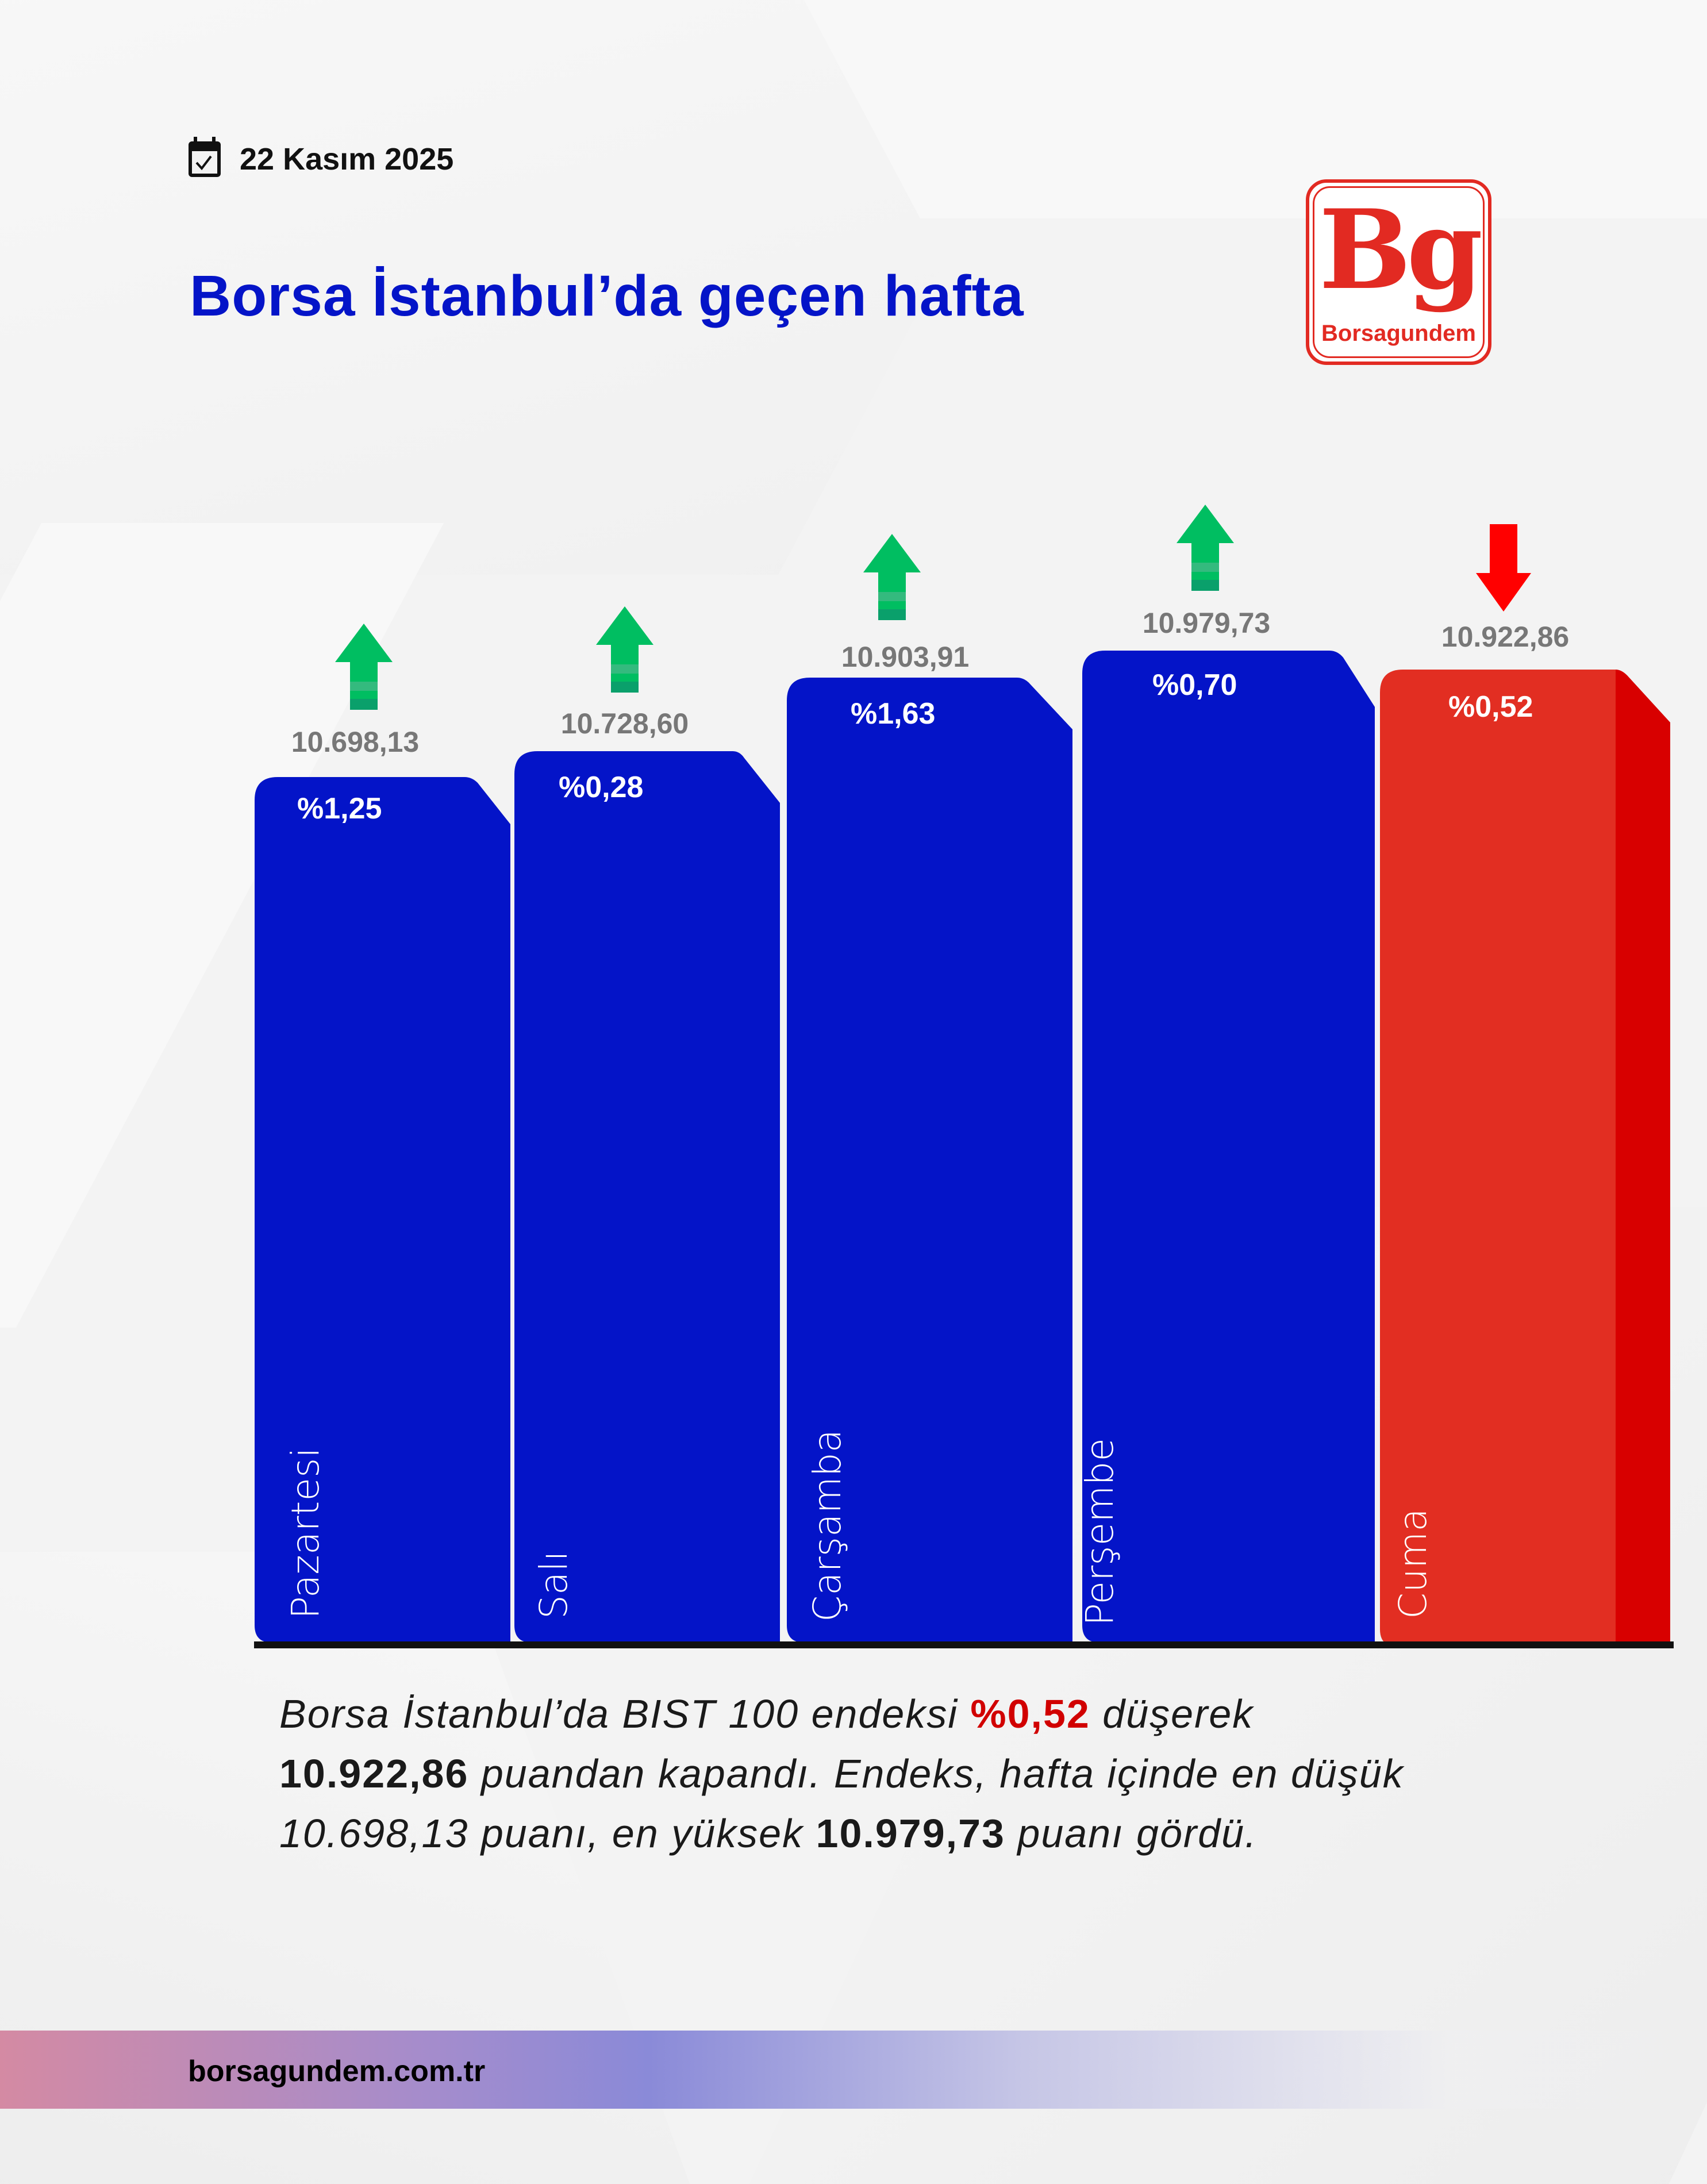  Describe the element at coordinates (625, 724) in the screenshot. I see `bar-value-label: 10.728,60` at that location.